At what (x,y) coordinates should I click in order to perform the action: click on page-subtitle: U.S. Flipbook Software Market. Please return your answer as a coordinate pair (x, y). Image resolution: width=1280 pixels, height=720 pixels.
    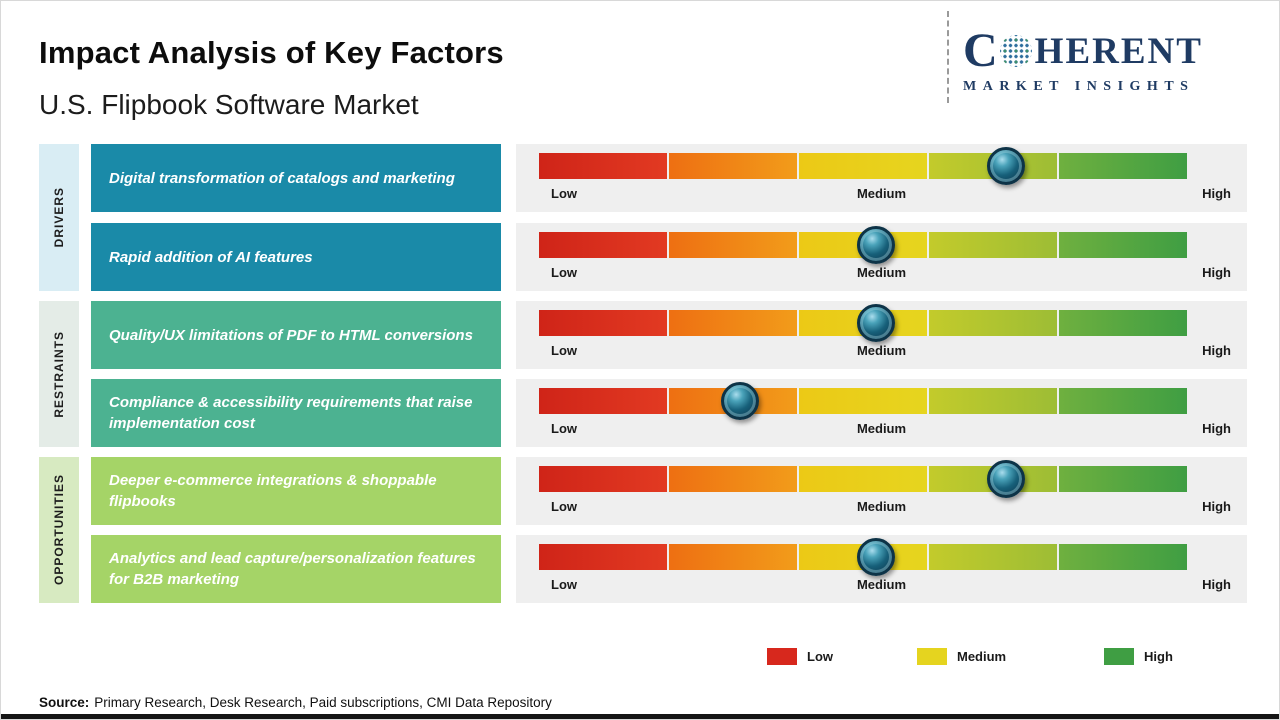
    Looking at the image, I should click on (229, 104).